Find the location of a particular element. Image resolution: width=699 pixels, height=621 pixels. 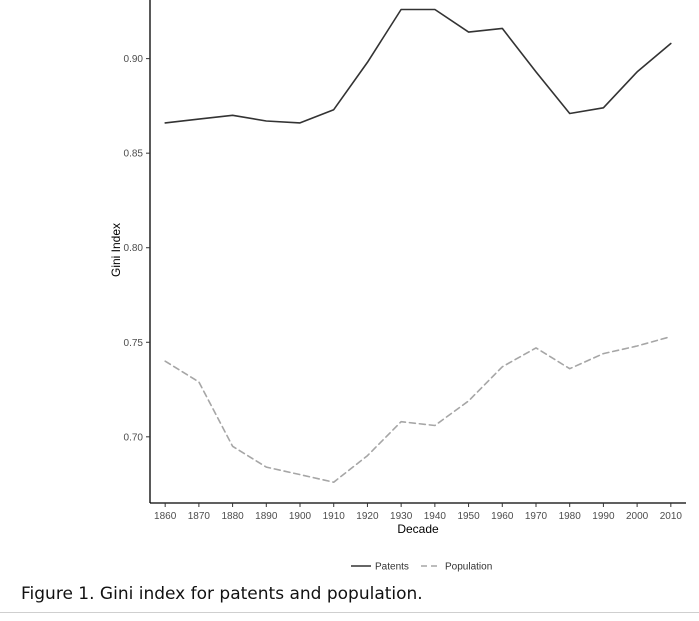

x-tick-label: 1910 is located at coordinates (334, 516).